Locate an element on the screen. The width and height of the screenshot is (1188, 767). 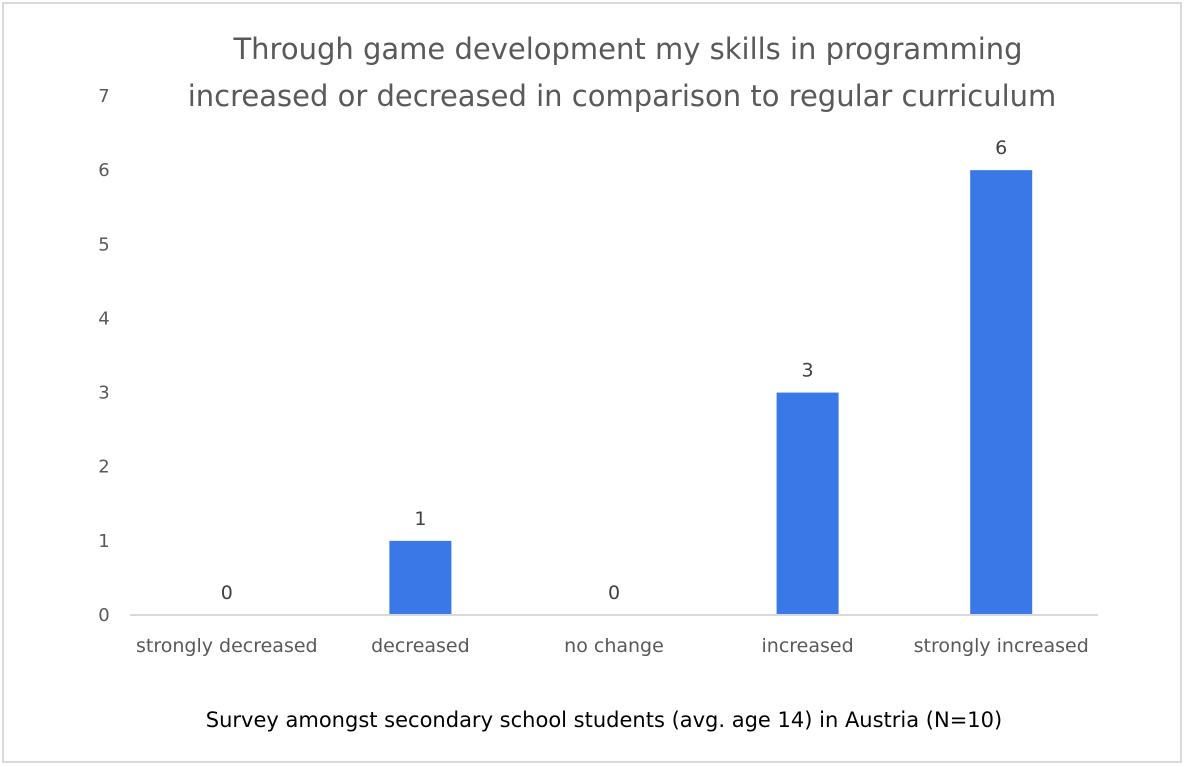
data-label: 3 is located at coordinates (808, 371).